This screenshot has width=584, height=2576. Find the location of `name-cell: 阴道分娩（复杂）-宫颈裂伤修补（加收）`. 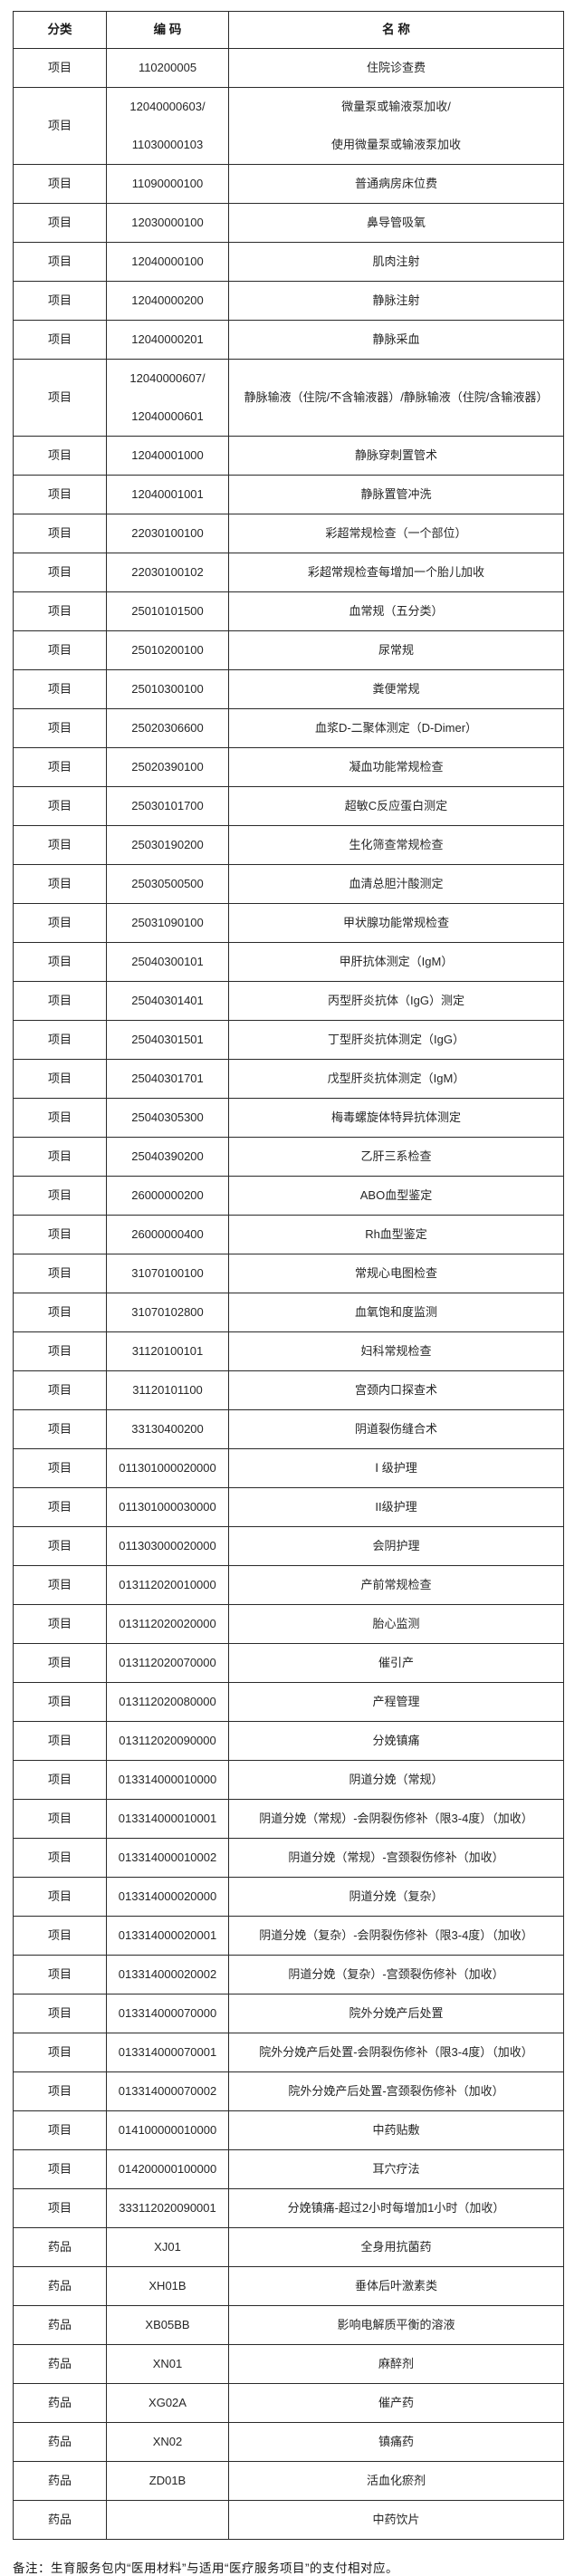

name-cell: 阴道分娩（复杂）-宫颈裂伤修补（加收） is located at coordinates (396, 1974).